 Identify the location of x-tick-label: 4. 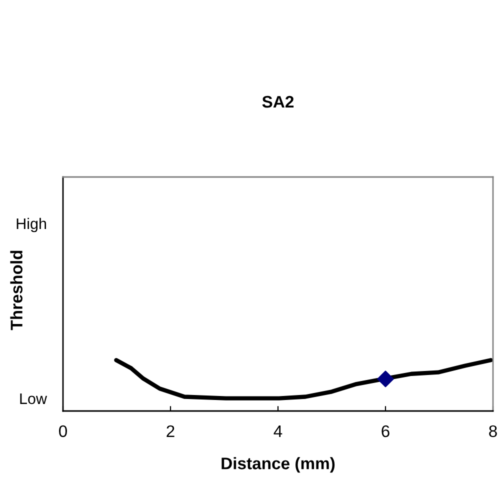
(278, 431).